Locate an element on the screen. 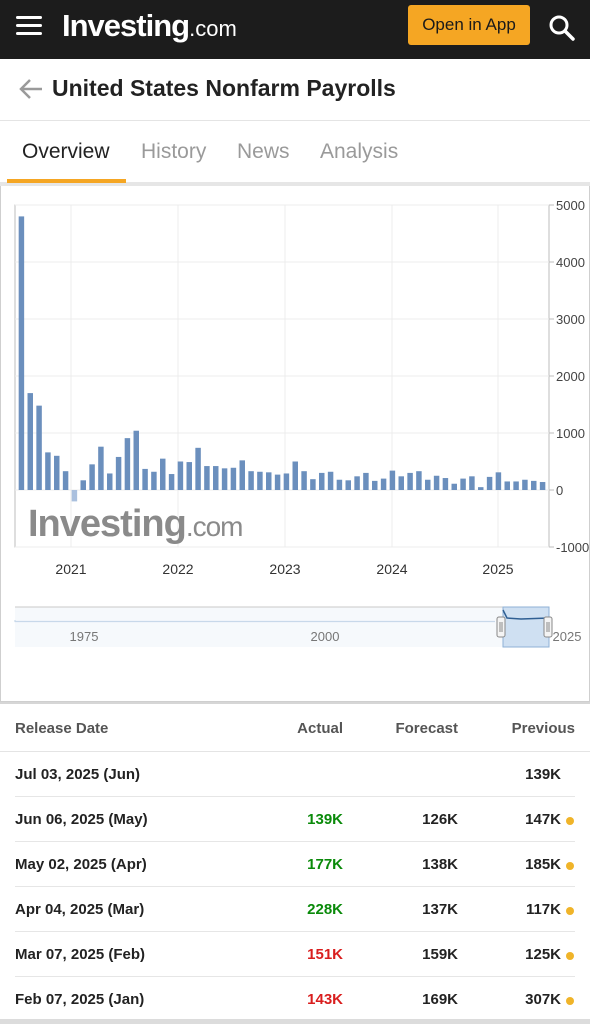 The image size is (590, 1024). previous-cell: 185K is located at coordinates (543, 864).